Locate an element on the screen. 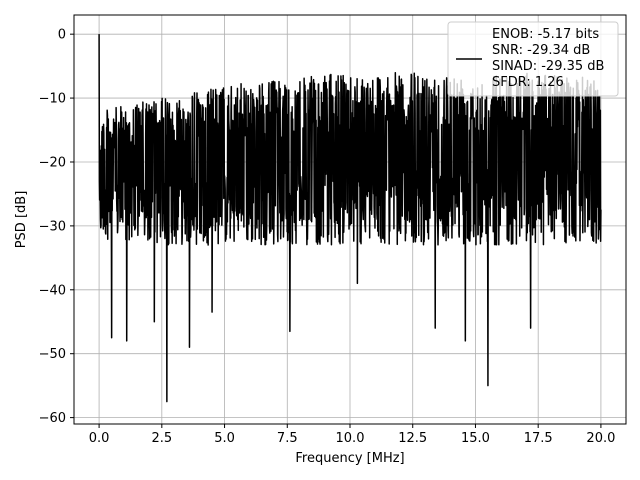 The image size is (640, 480). x-tick-label: 2.5 is located at coordinates (161, 438).